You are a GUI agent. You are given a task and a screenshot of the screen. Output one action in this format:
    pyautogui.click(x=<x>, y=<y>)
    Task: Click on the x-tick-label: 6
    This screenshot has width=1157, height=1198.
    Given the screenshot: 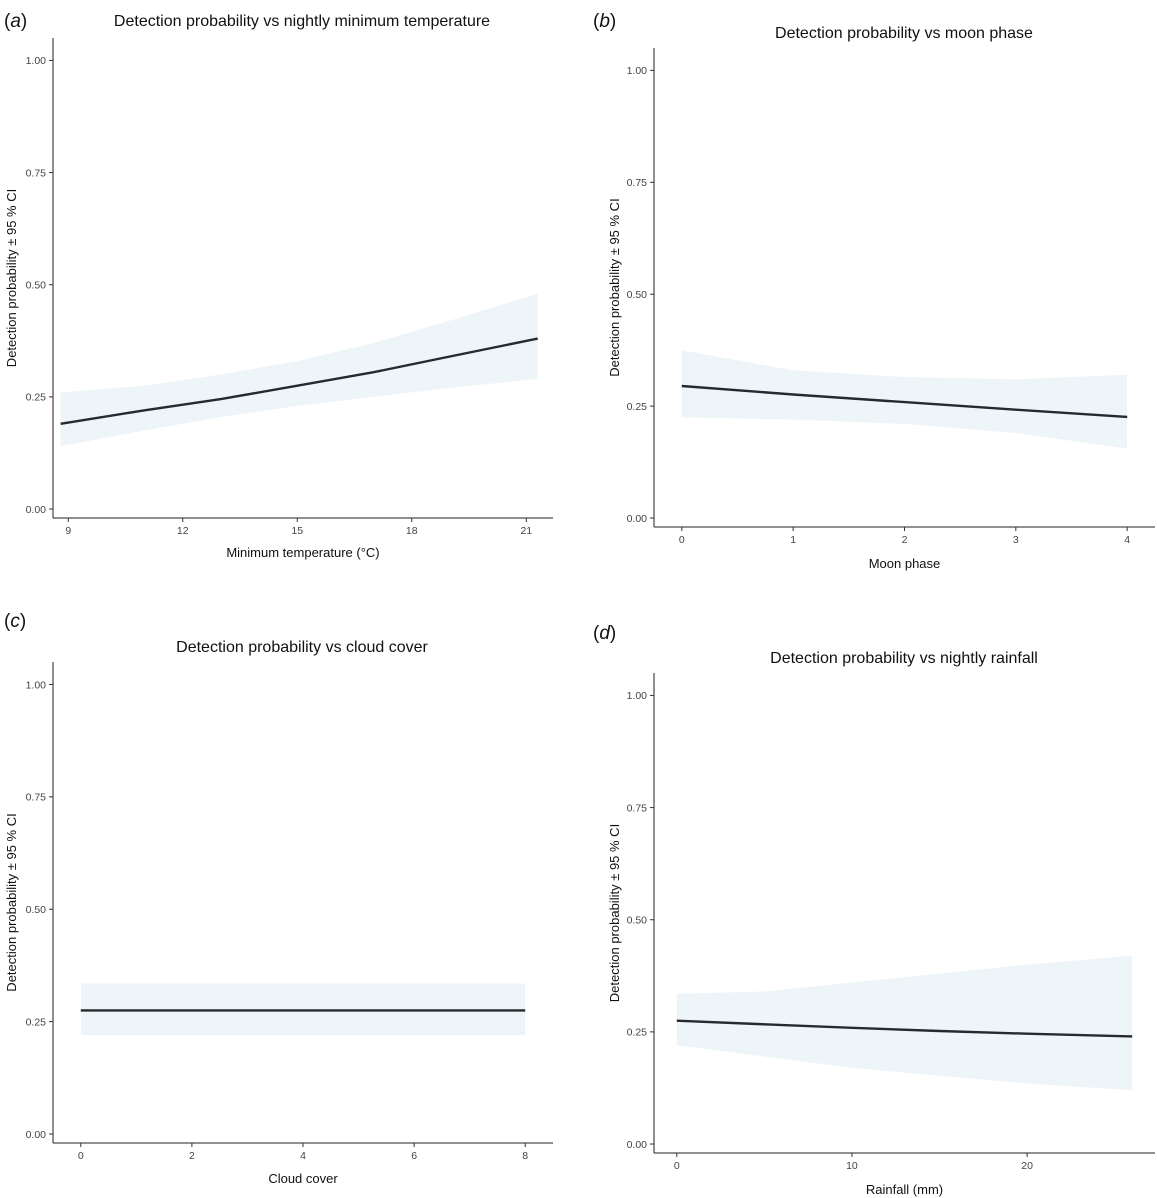 What is the action you would take?
    pyautogui.click(x=414, y=1156)
    